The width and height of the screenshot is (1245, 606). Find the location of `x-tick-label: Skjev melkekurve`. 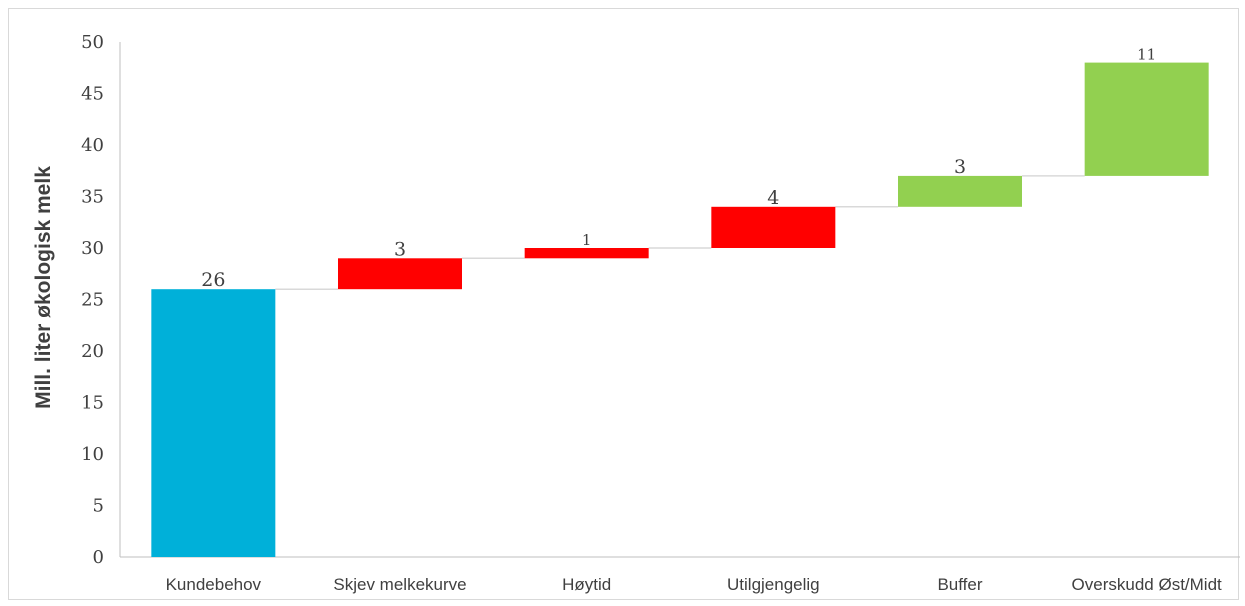

x-tick-label: Skjev melkekurve is located at coordinates (399, 584).